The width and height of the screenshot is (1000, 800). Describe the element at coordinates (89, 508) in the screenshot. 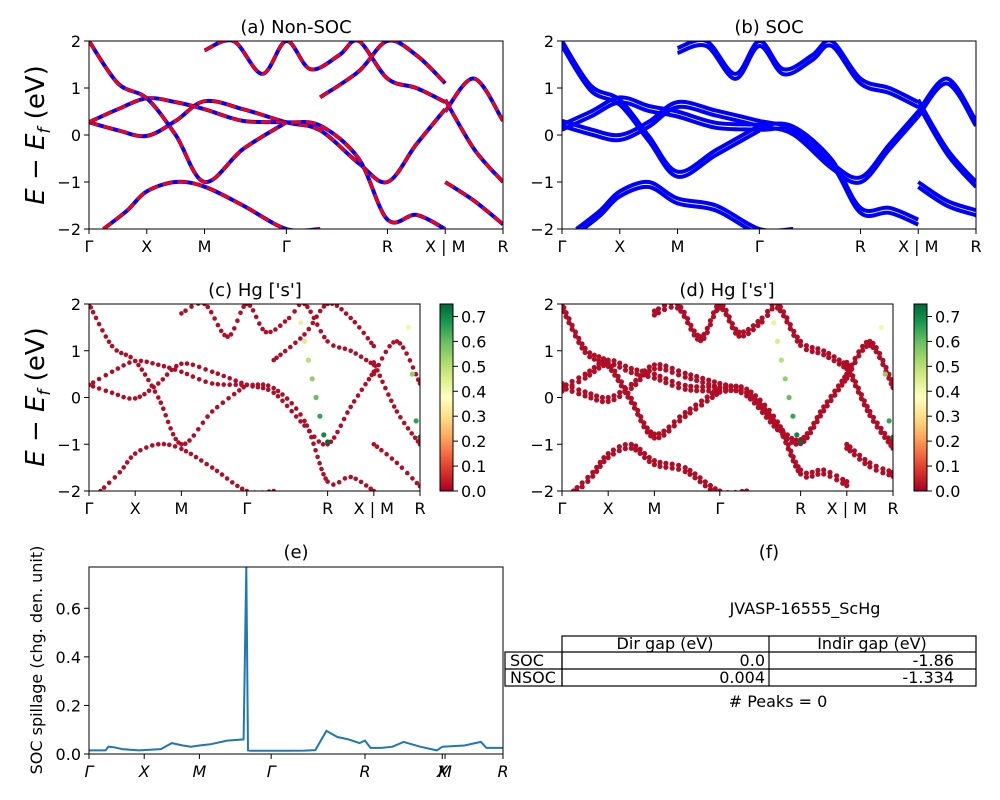

I see `xtick-label: Γ` at that location.